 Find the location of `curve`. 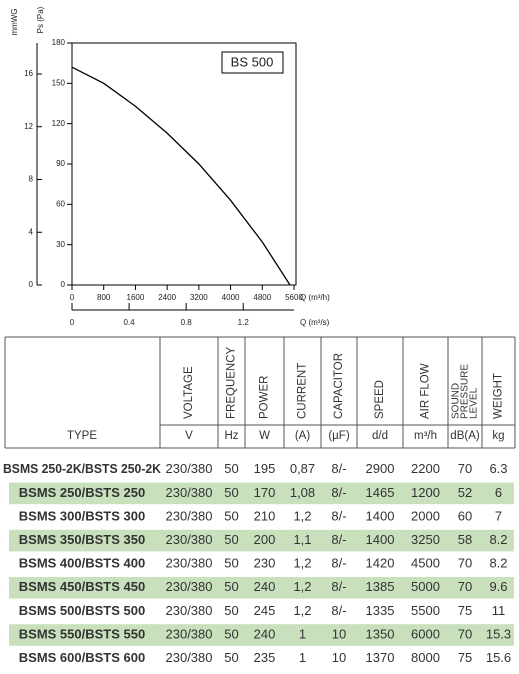

curve is located at coordinates (181, 176).